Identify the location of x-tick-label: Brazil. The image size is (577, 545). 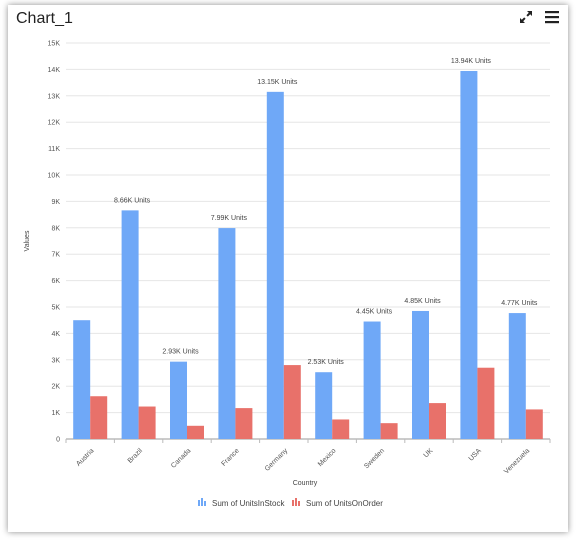
(136, 456).